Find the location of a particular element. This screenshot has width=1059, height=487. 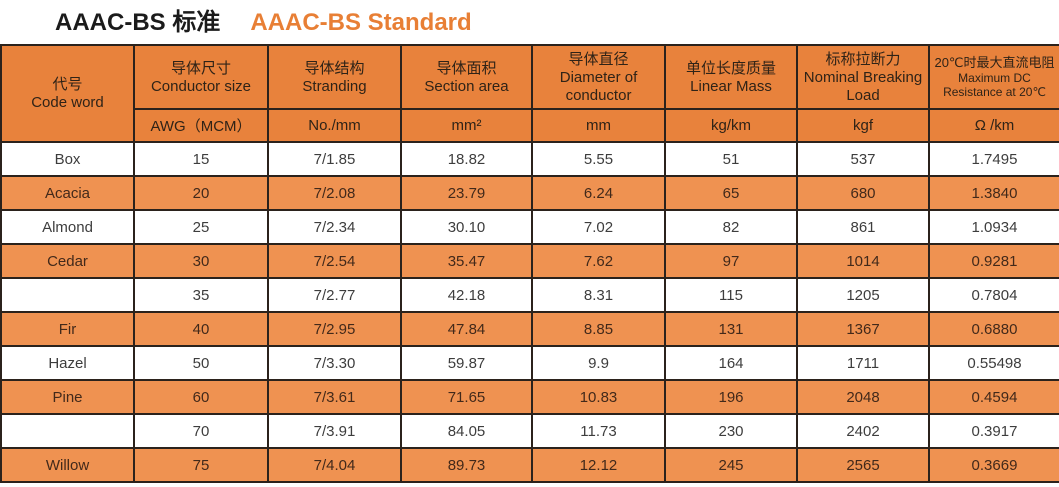

cell-diameter: 8.31 is located at coordinates (598, 295).